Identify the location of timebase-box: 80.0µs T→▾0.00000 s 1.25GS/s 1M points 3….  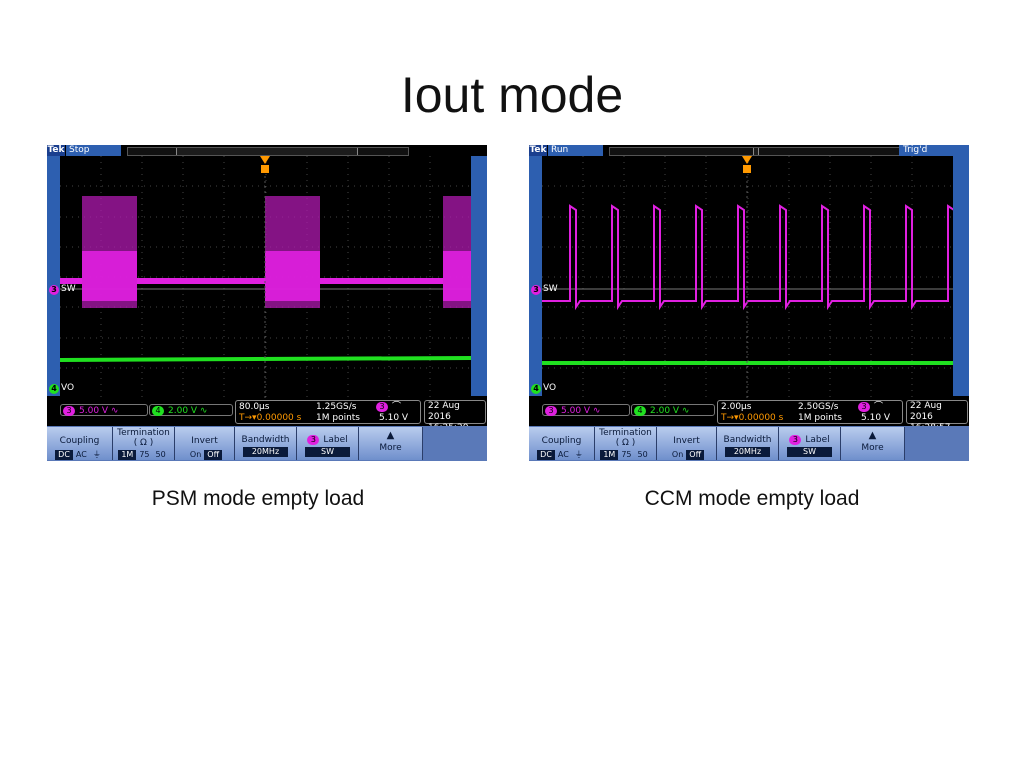
(328, 412).